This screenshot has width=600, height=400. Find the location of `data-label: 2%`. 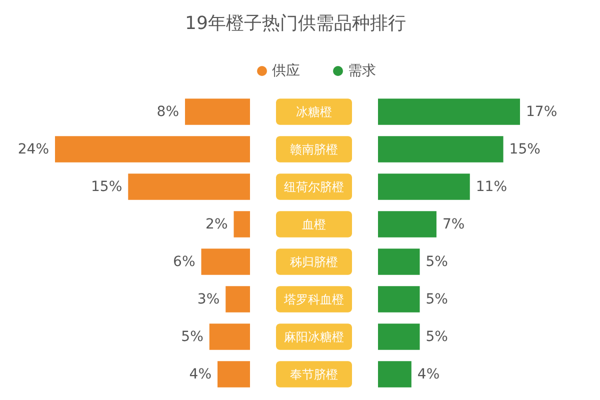

data-label: 2% is located at coordinates (217, 224).